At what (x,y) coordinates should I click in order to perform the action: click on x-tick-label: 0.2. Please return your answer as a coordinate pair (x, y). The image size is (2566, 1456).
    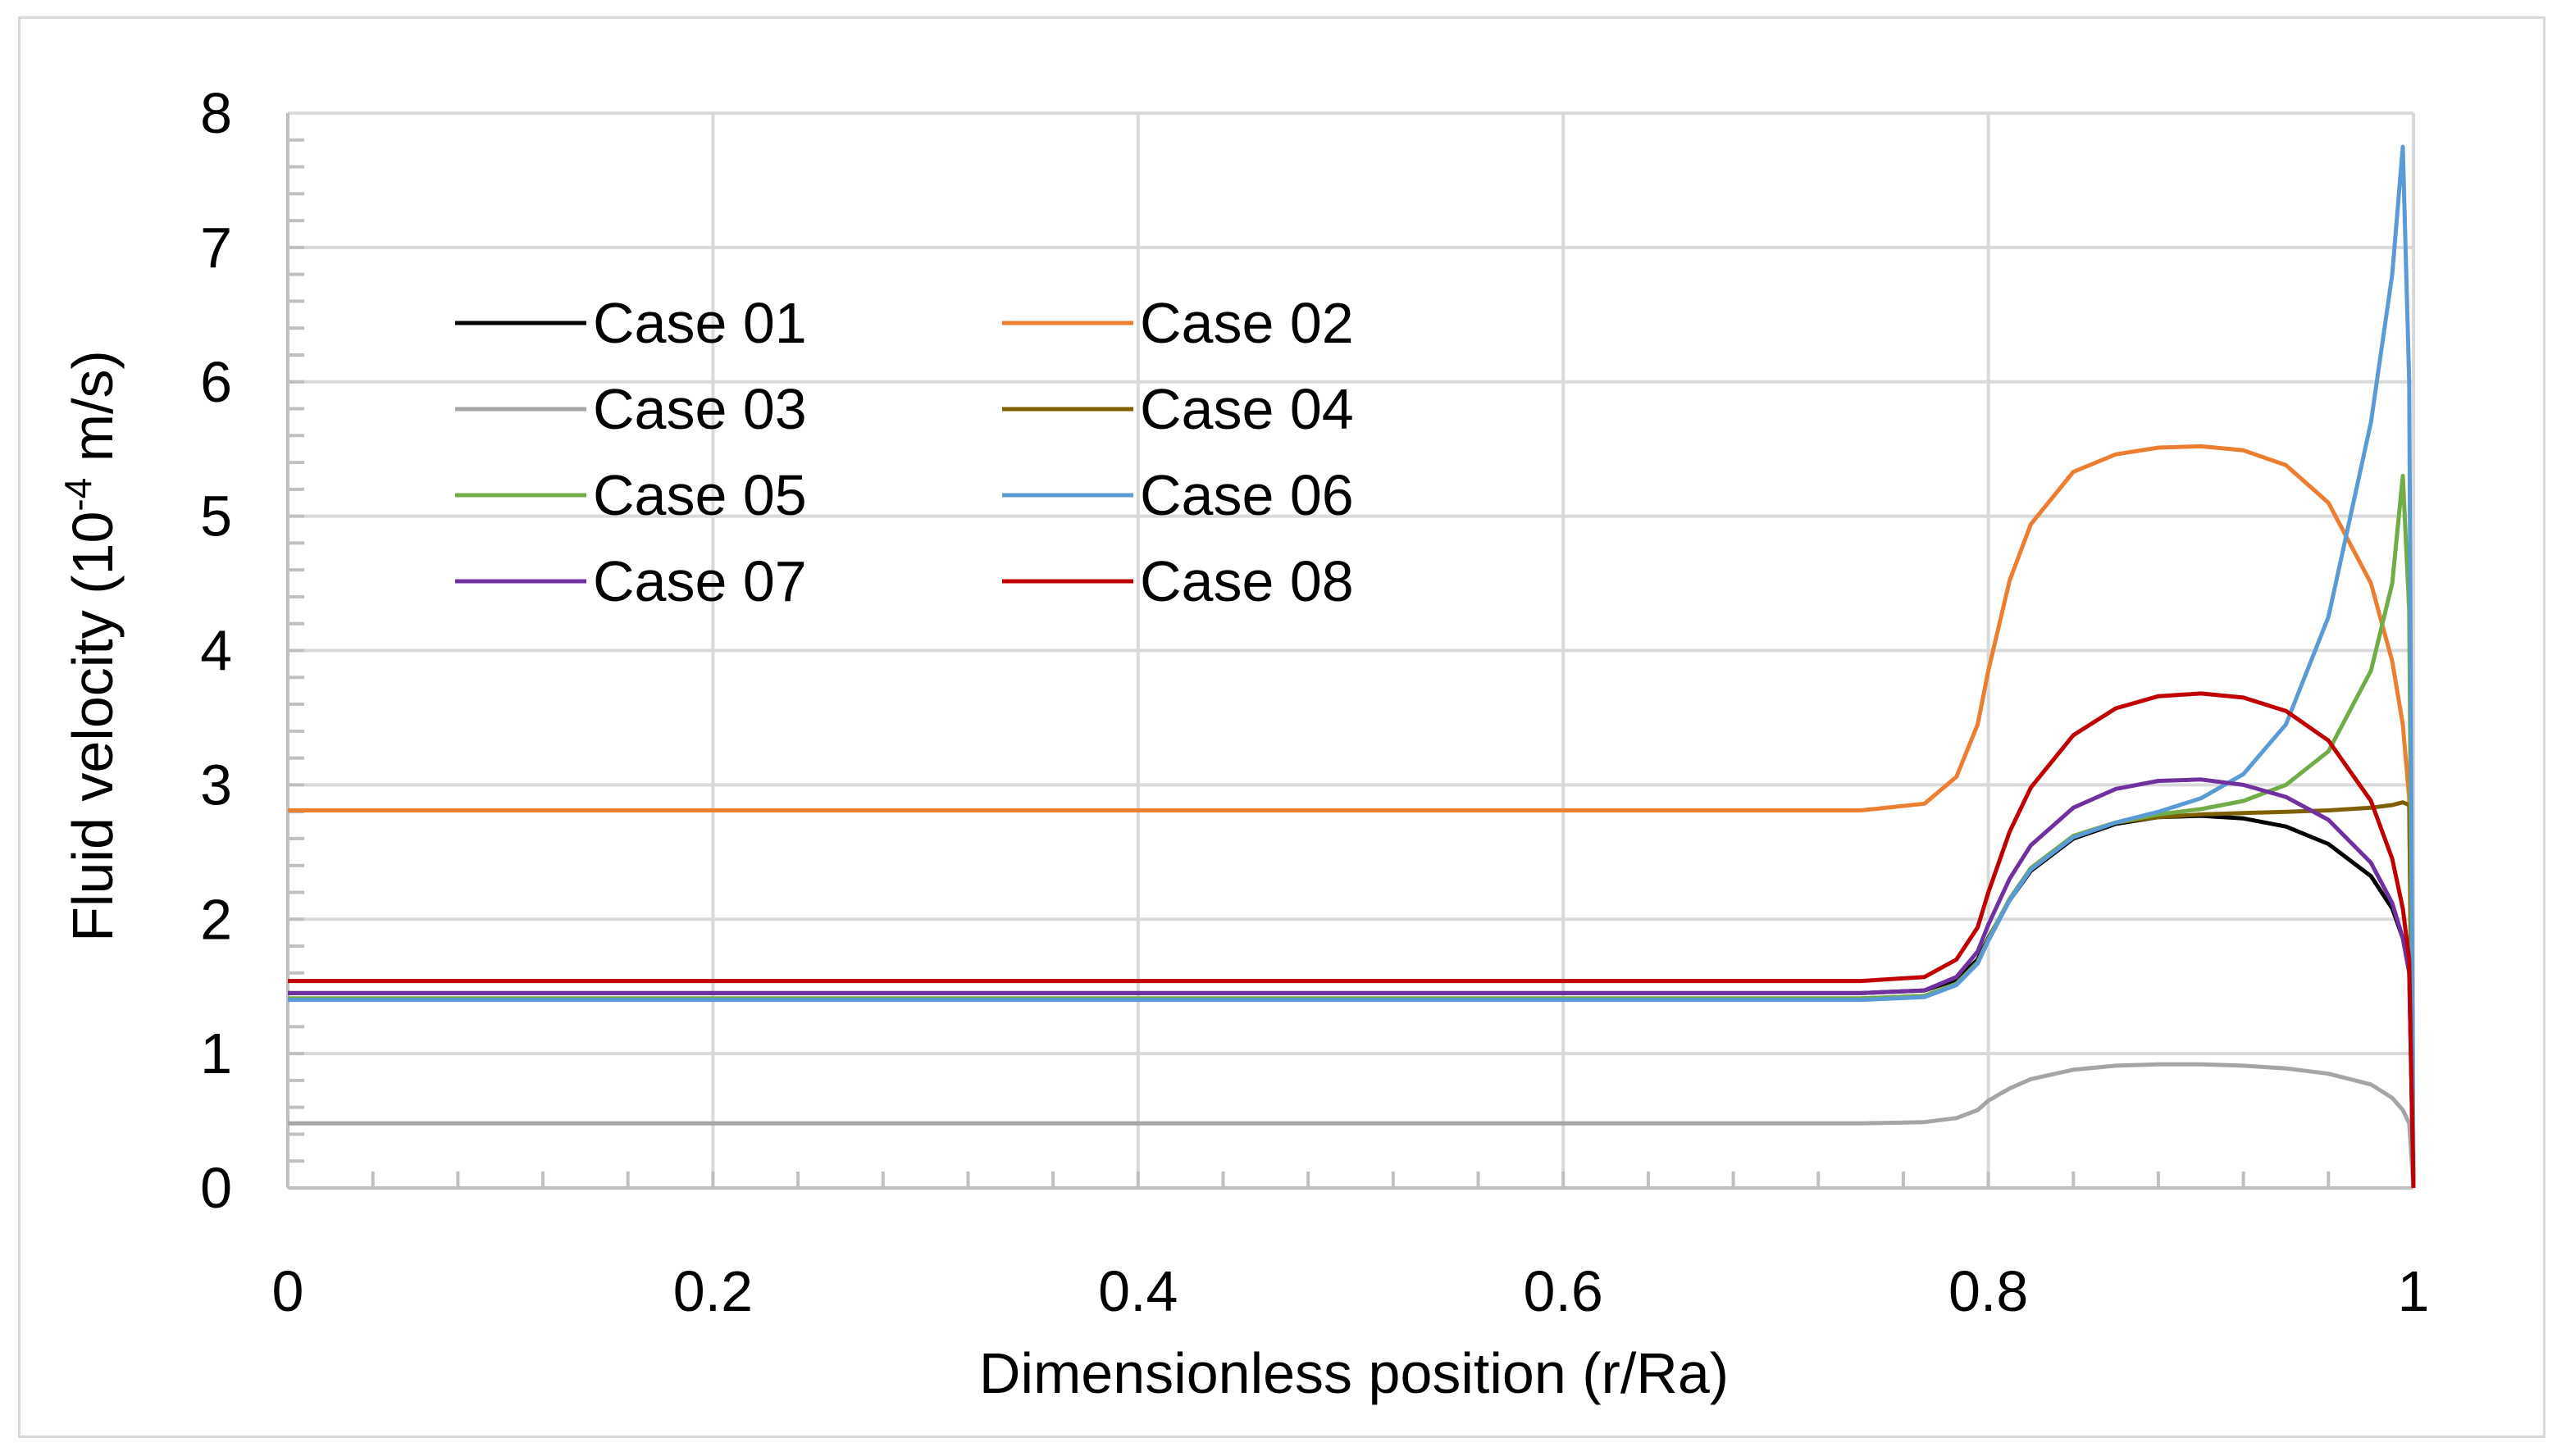
    Looking at the image, I should click on (713, 1291).